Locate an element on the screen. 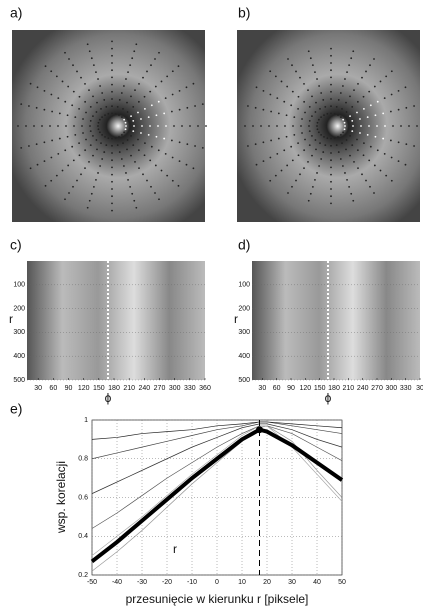  annotation: r is located at coordinates (175, 549).